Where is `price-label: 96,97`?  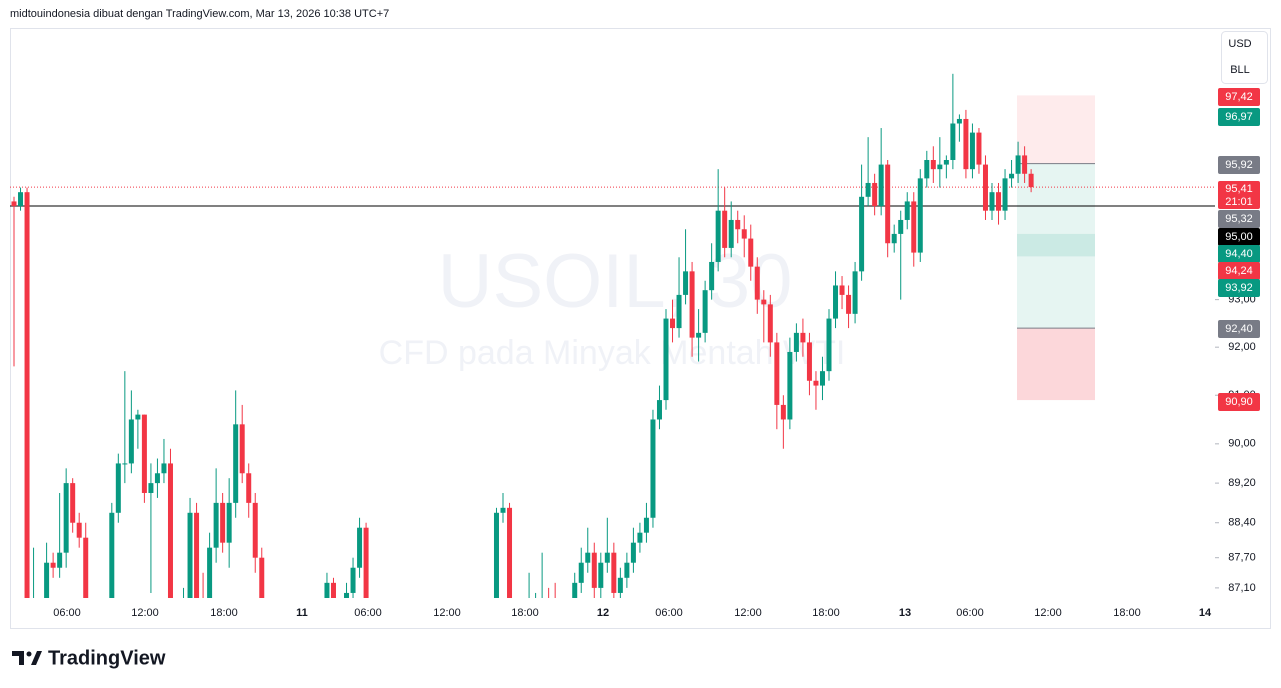
price-label: 96,97 is located at coordinates (1239, 117).